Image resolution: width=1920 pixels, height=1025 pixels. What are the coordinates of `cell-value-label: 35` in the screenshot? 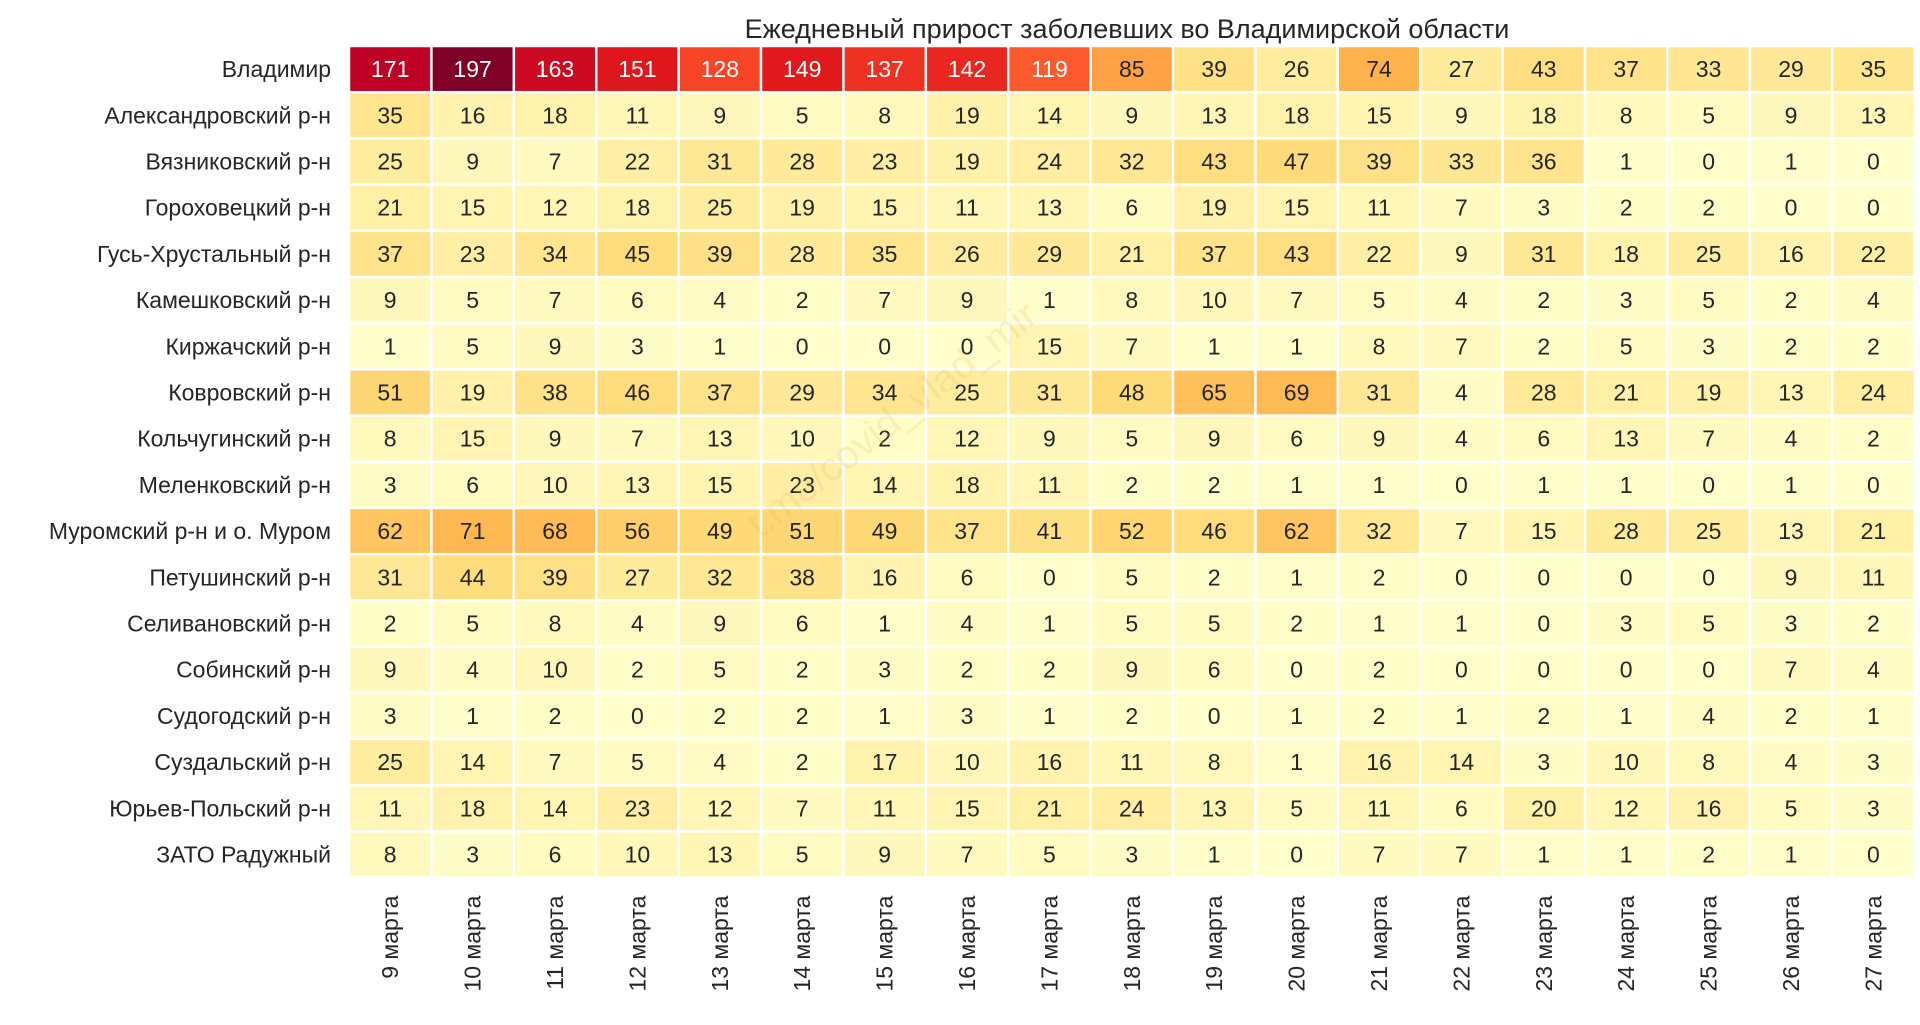 It's located at (885, 254).